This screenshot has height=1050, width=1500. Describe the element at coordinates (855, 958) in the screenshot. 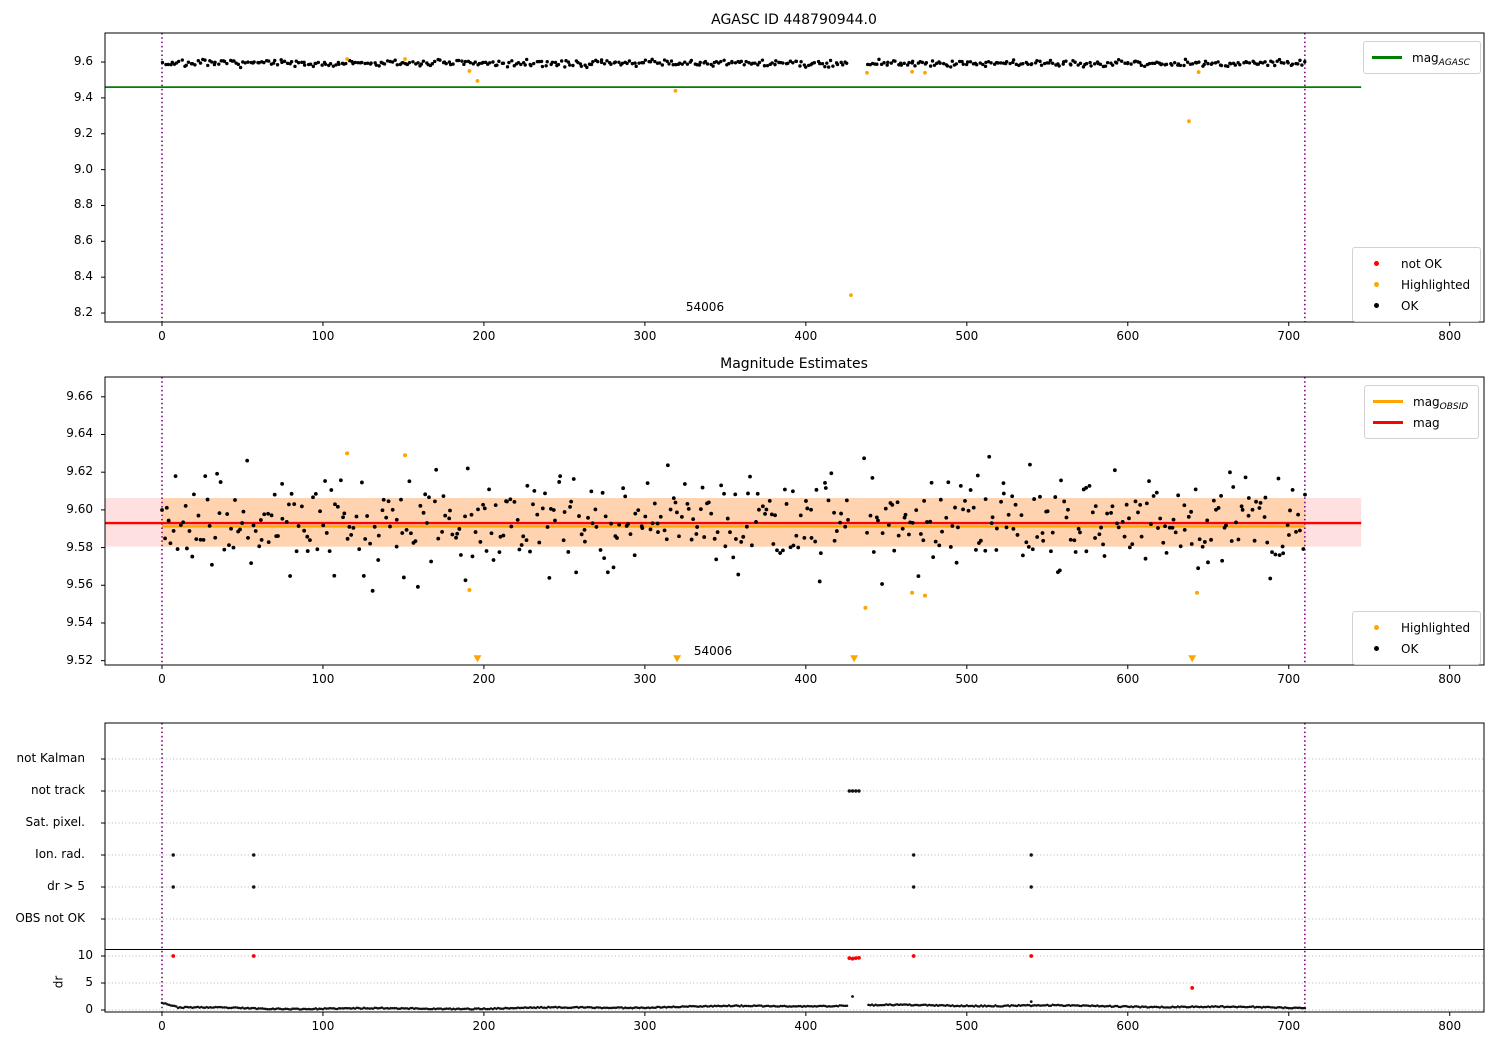

I see `not-ok-dr-point` at that location.